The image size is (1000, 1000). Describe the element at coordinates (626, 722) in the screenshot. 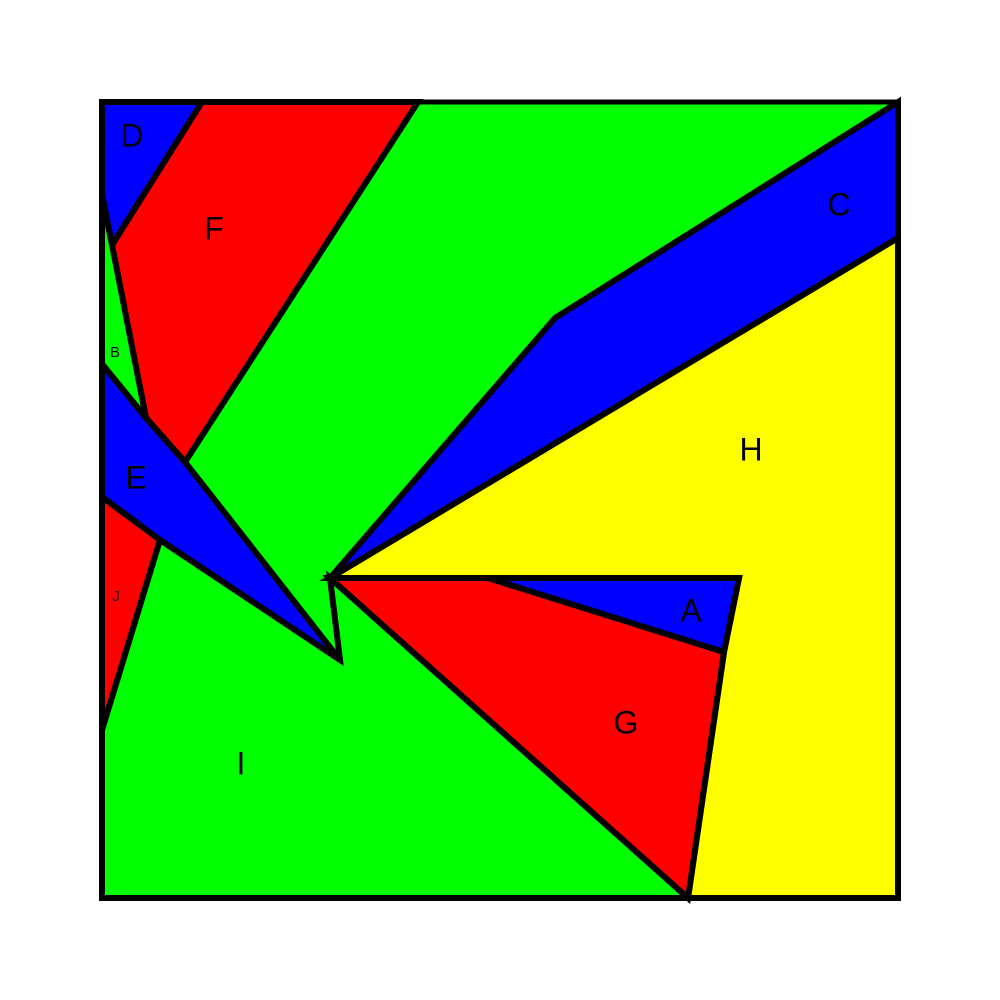

I see `label-g: G` at that location.